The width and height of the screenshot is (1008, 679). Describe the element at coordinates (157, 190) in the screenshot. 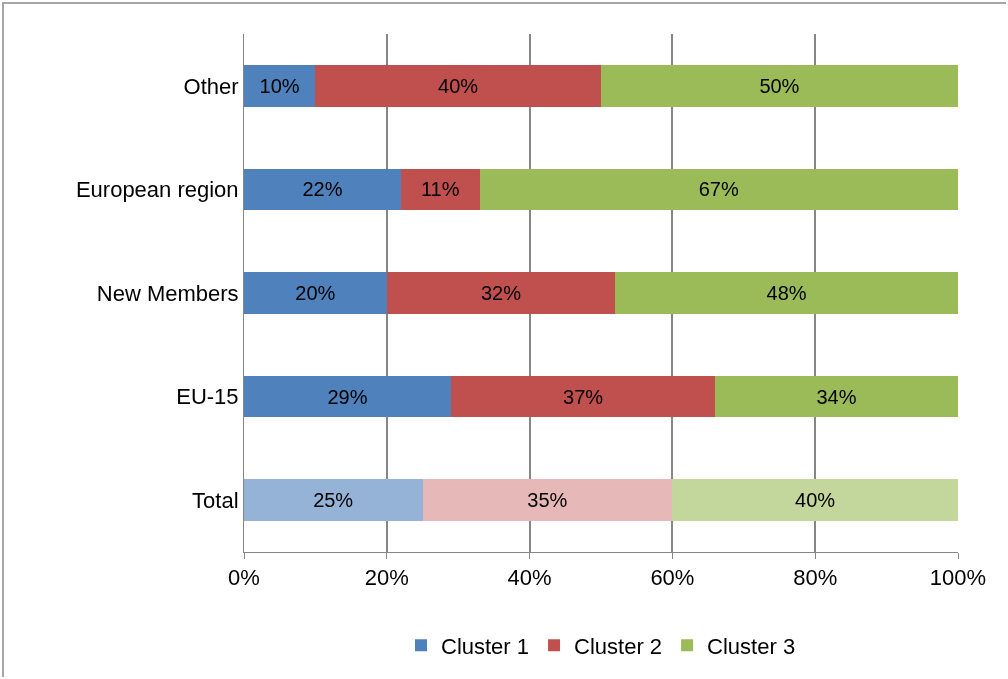

I see `y-tick-label: European region` at that location.